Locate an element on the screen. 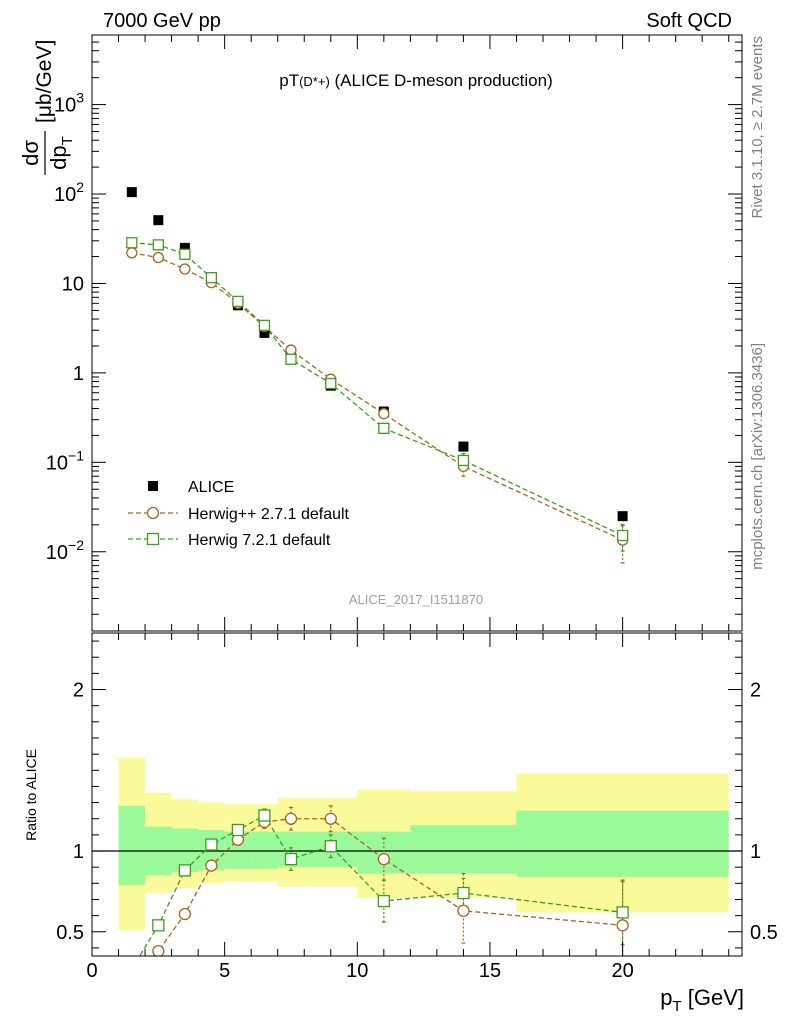 The image size is (786, 1024). x-tick-label: 10 is located at coordinates (357, 971).